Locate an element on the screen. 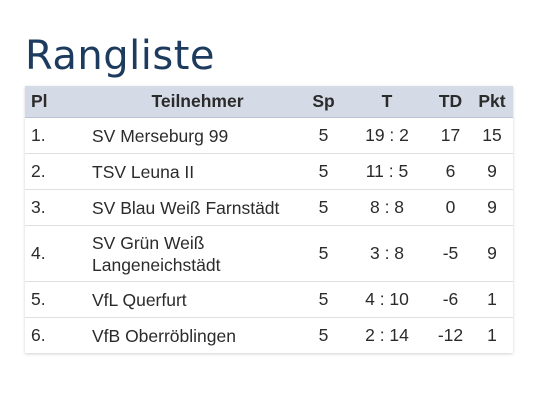 The height and width of the screenshot is (400, 539). team-name-link: VfB Oberröblingen is located at coordinates (197, 335).